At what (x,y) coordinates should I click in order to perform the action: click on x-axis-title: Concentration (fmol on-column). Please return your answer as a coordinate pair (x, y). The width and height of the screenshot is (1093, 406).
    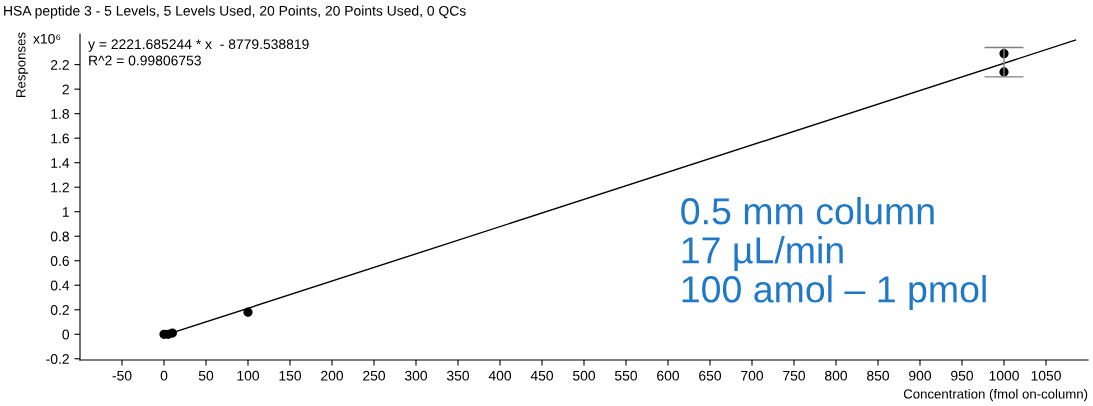
    Looking at the image, I should click on (995, 395).